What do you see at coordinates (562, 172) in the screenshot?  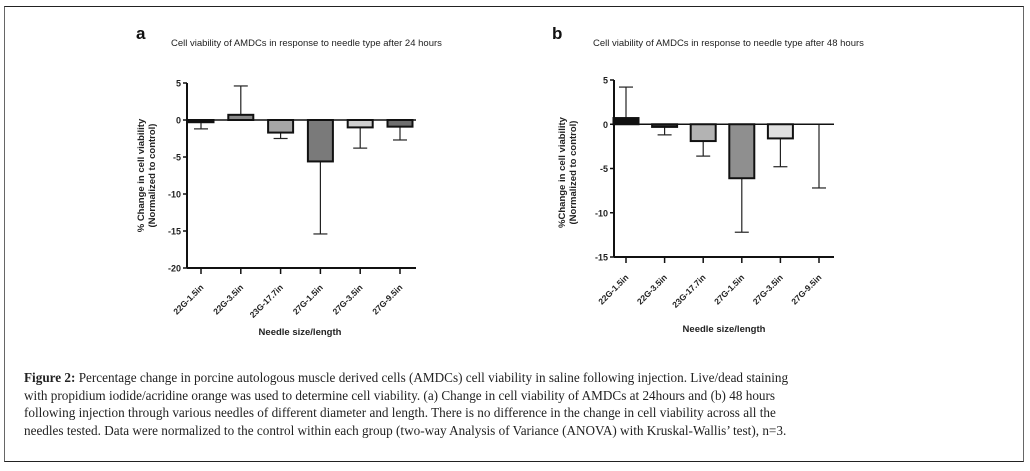 I see `chart-b-y-axis-label: %Change in cell viability` at bounding box center [562, 172].